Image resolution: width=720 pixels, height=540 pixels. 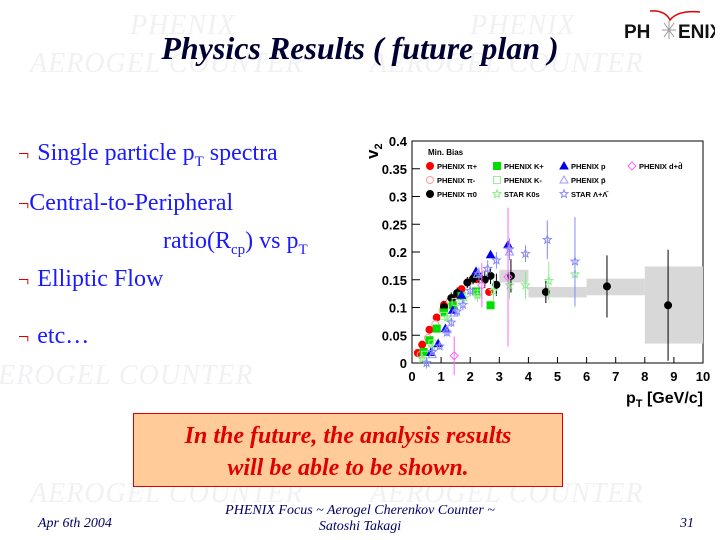 What do you see at coordinates (398, 141) in the screenshot?
I see `y-tick-label: 0.4` at bounding box center [398, 141].